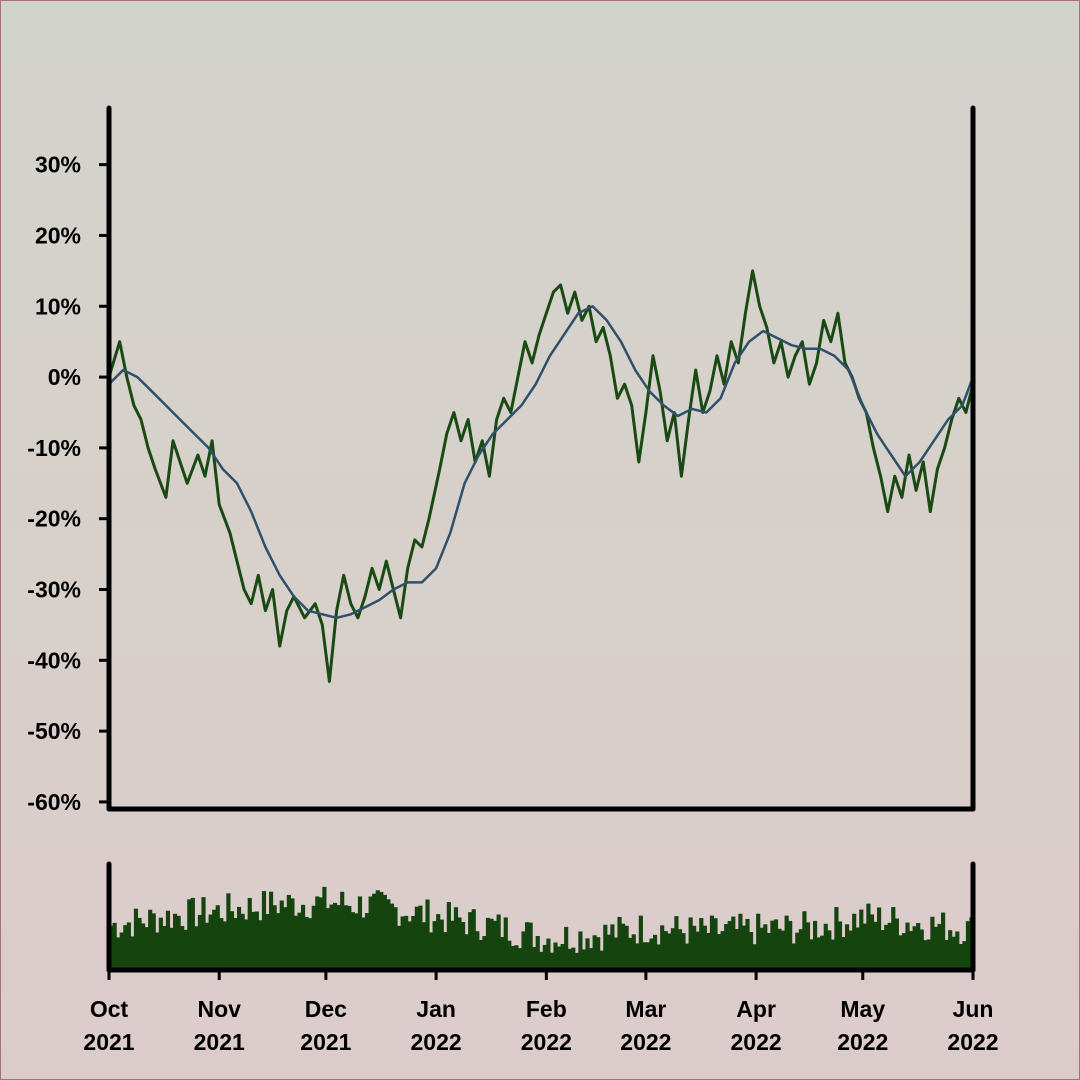 This screenshot has width=1080, height=1080. I want to click on x-tick-month: Feb, so click(546, 1009).